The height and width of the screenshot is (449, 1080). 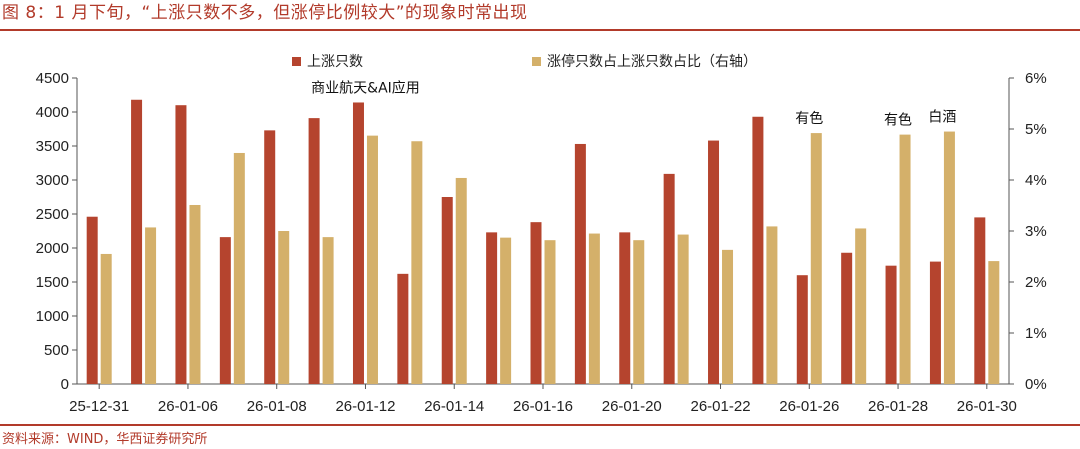 I want to click on y-left-tick-label: 1500, so click(x=52, y=282).